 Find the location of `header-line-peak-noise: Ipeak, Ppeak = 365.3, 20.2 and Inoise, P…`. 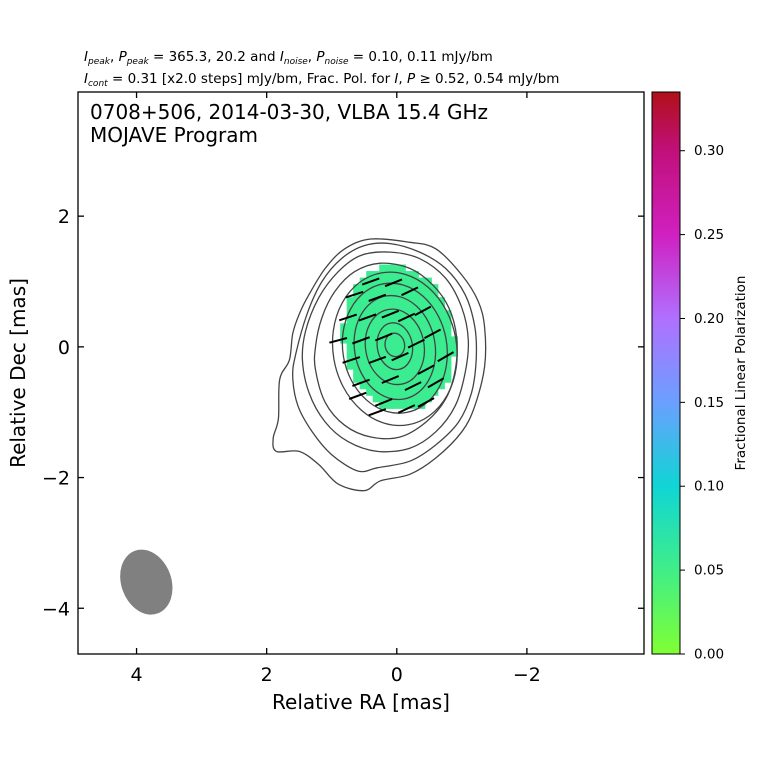

header-line-peak-noise: Ipeak, Ppeak = 365.3, 20.2 and Inoise, P… is located at coordinates (288, 58).